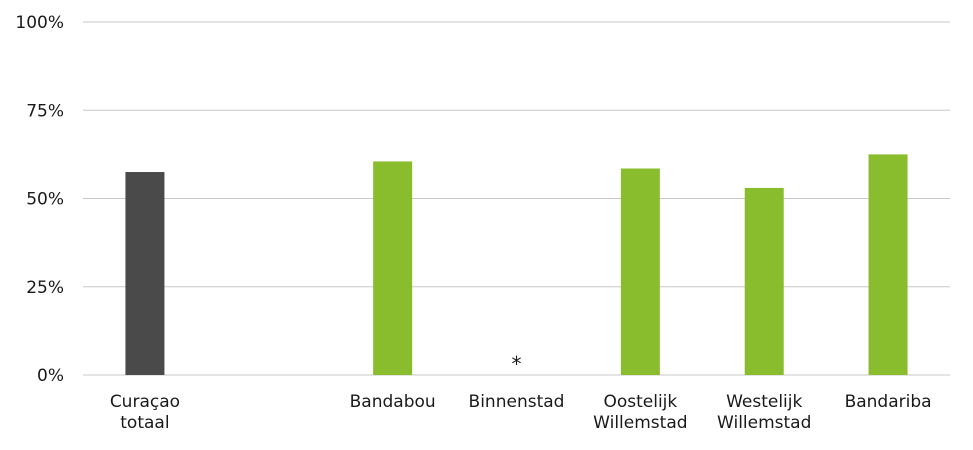 The image size is (973, 450). Describe the element at coordinates (640, 412) in the screenshot. I see `x-category-label: Oostelijk Willemstad` at that location.